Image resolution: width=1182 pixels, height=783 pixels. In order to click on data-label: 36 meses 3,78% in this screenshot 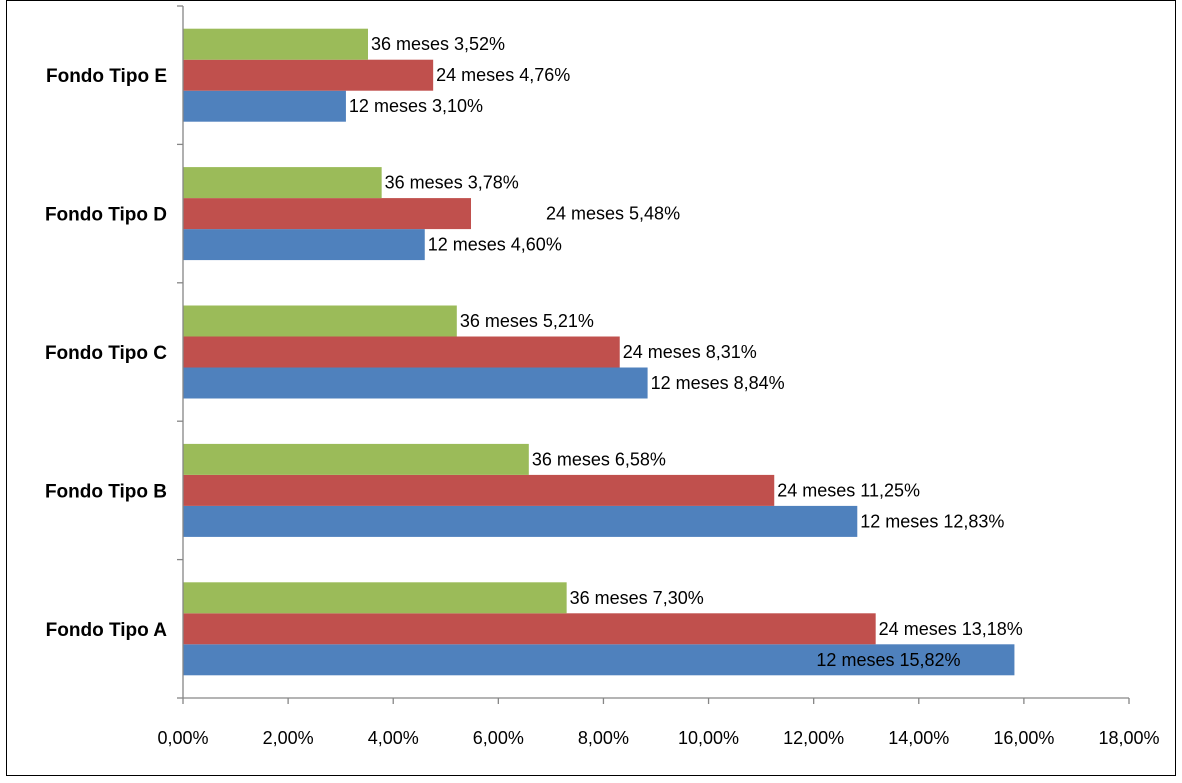, I will do `click(452, 183)`.